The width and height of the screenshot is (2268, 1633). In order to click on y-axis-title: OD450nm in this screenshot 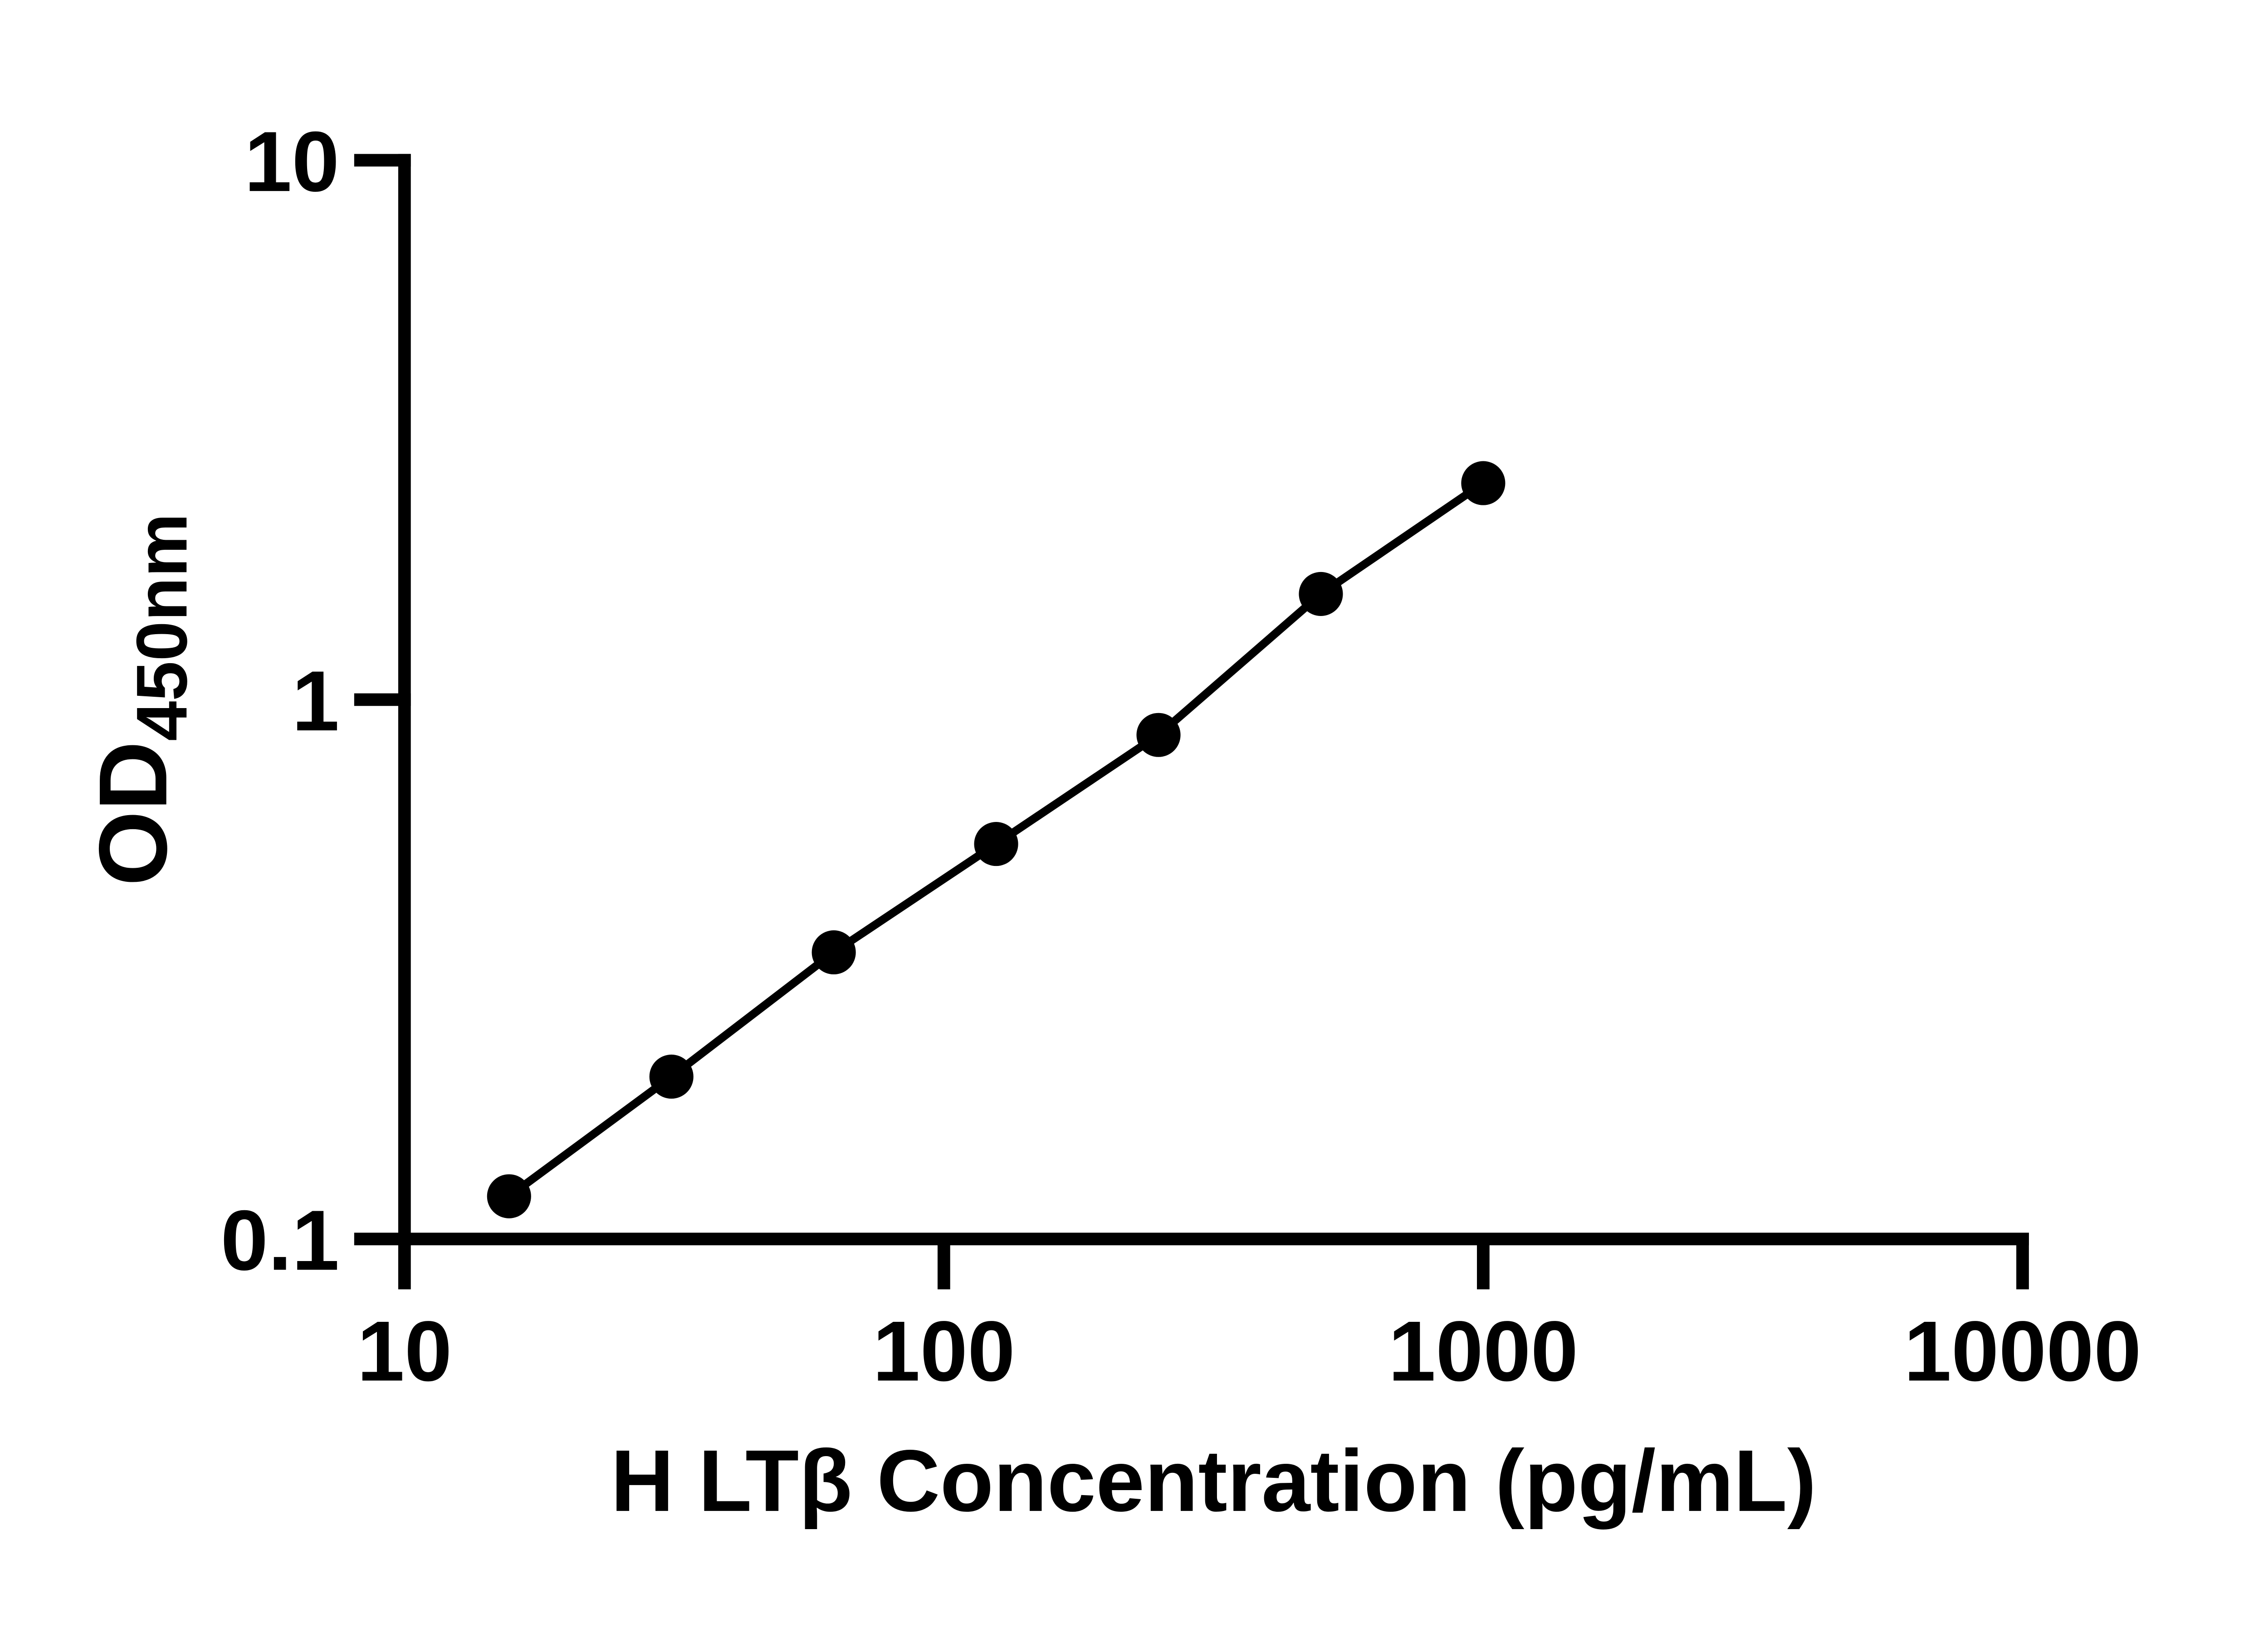, I will do `click(140, 699)`.